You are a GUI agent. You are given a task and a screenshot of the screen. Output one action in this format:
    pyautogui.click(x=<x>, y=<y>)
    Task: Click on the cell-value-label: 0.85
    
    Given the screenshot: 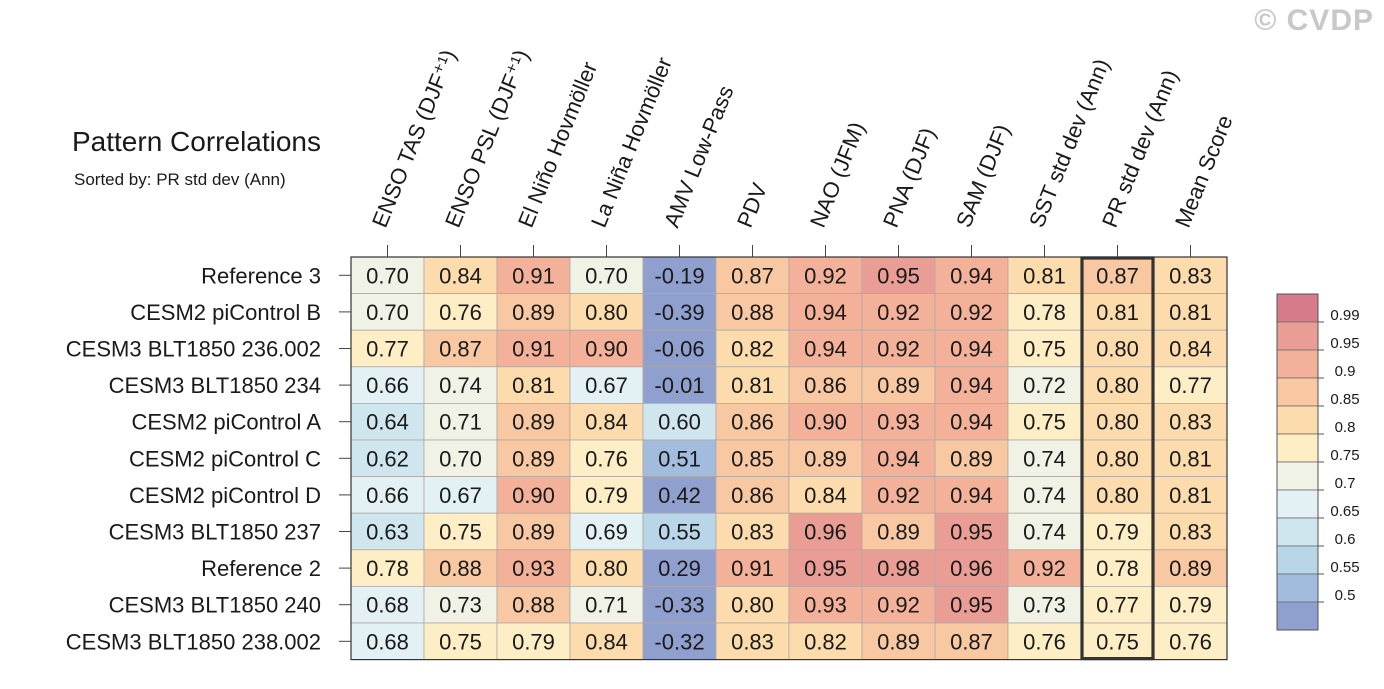 What is the action you would take?
    pyautogui.click(x=752, y=458)
    